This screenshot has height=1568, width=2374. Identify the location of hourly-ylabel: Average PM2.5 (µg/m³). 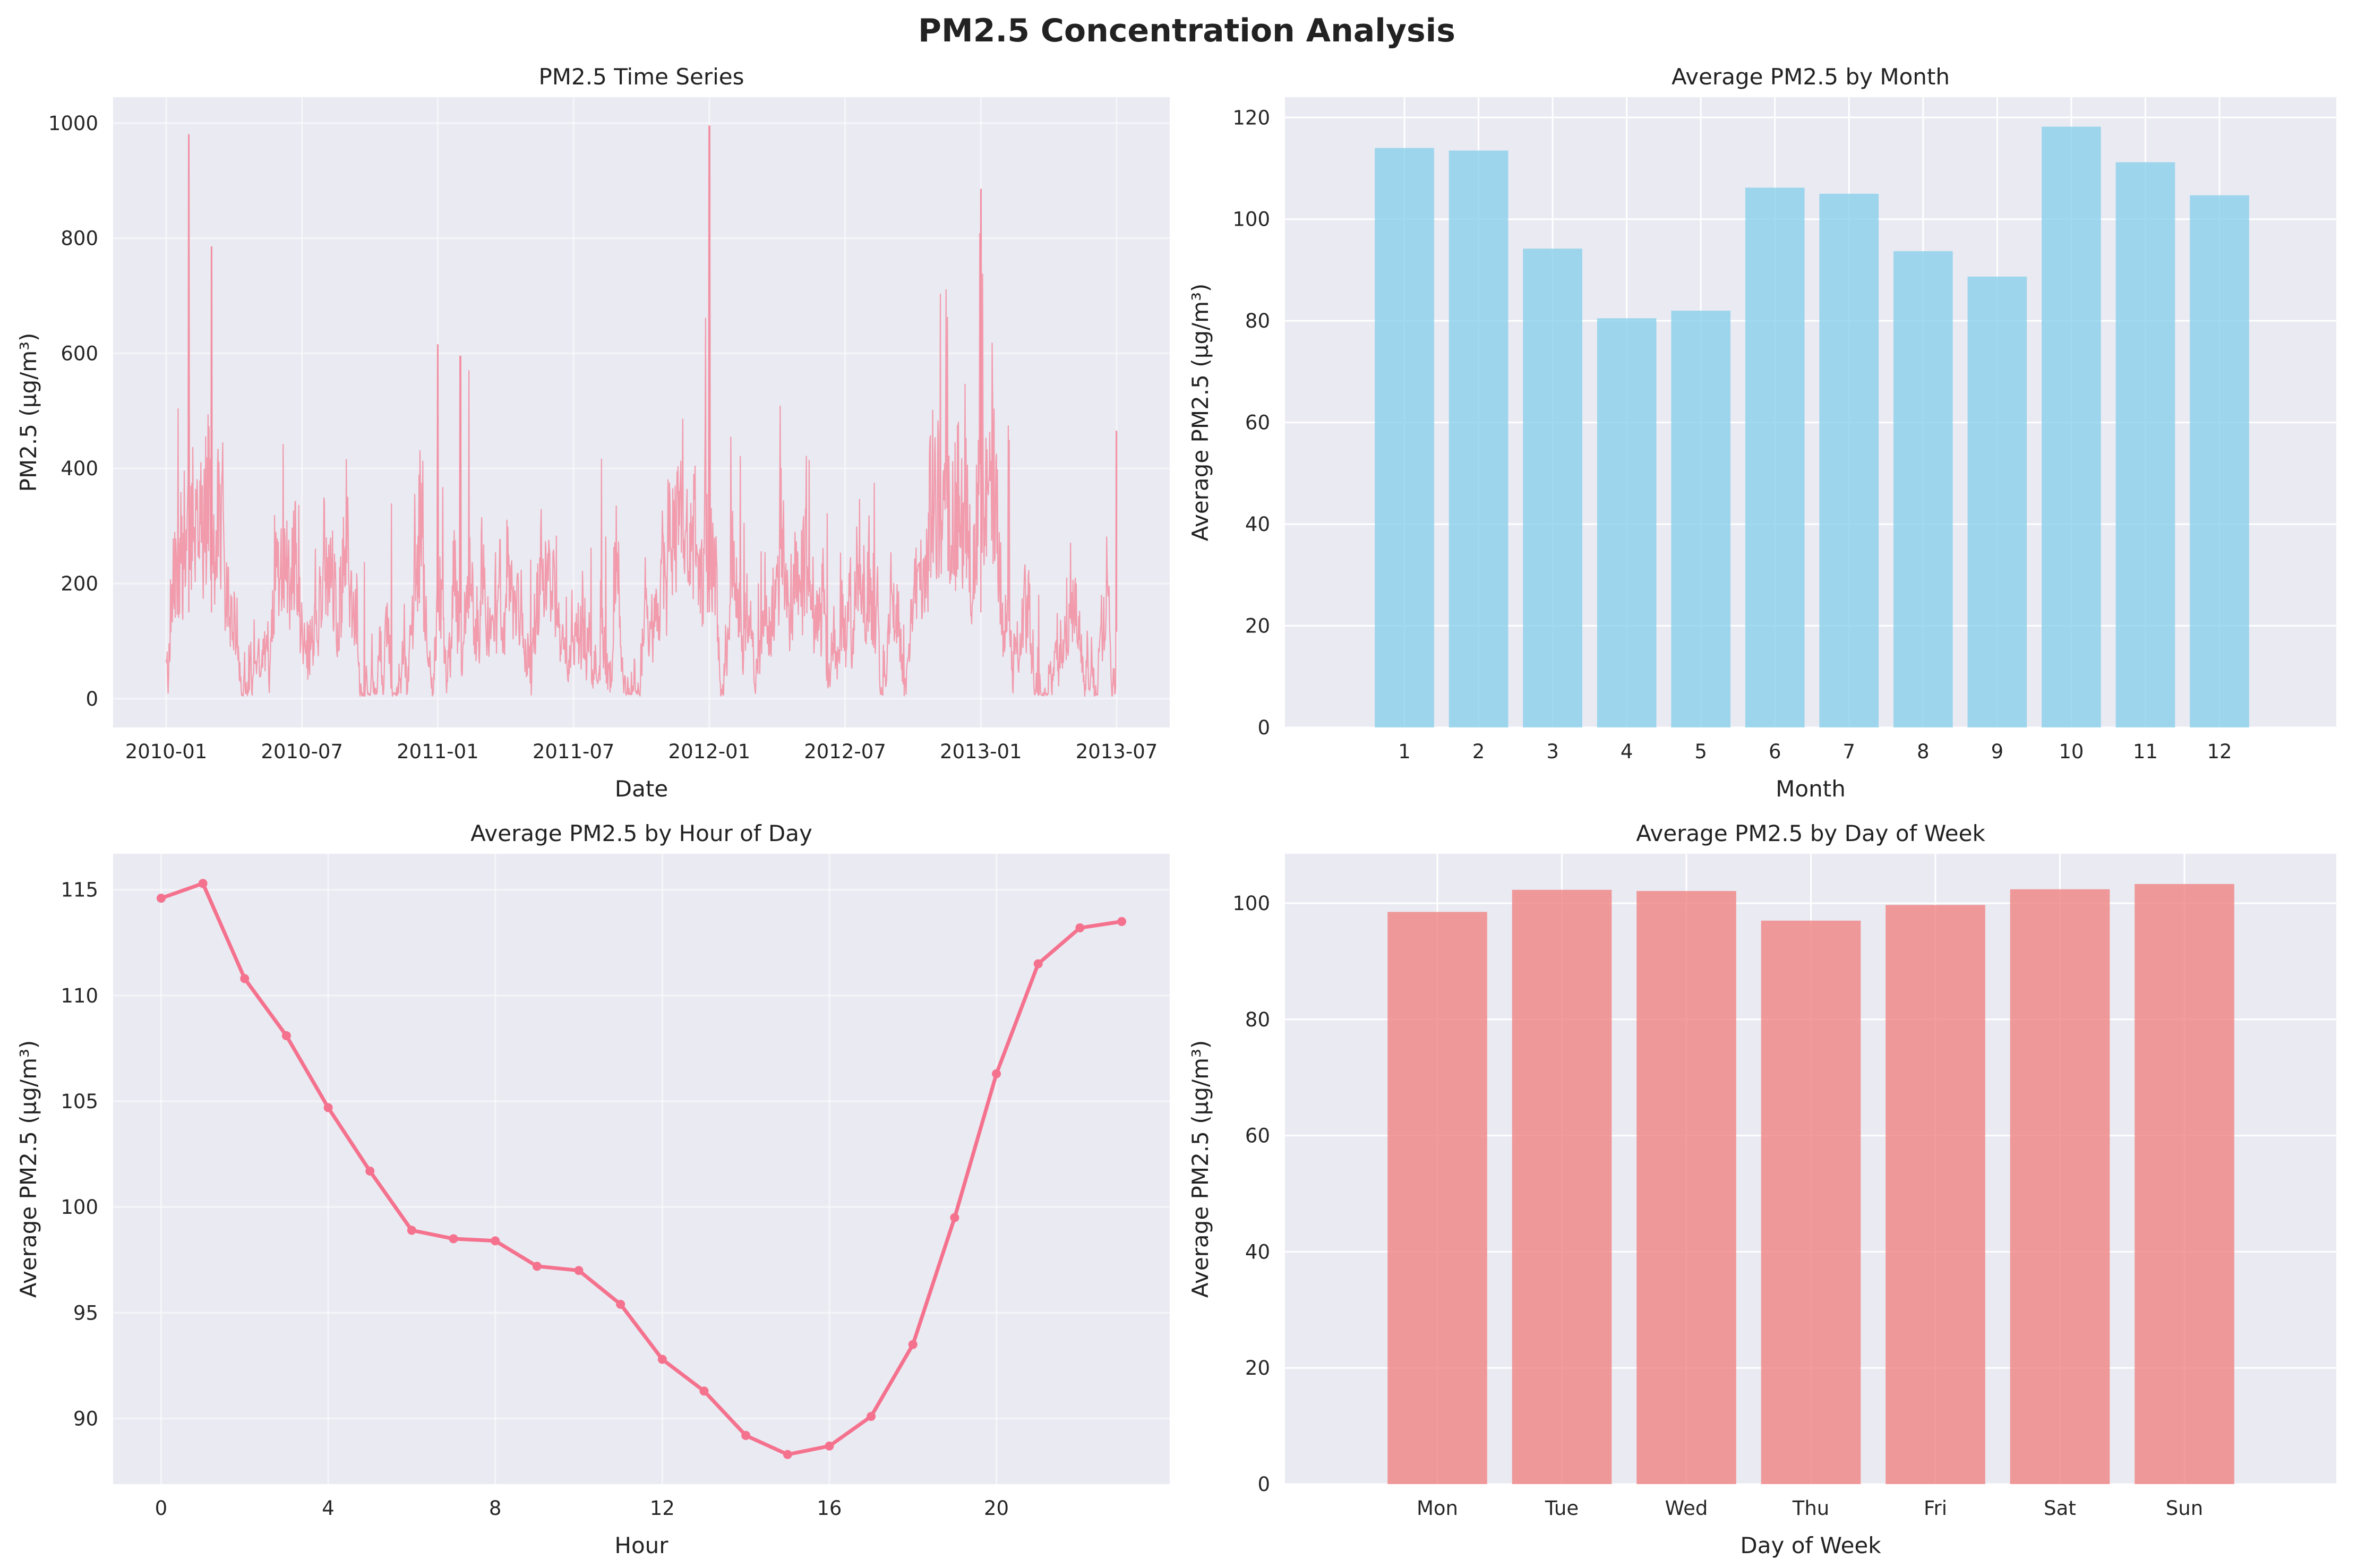
(28, 1169).